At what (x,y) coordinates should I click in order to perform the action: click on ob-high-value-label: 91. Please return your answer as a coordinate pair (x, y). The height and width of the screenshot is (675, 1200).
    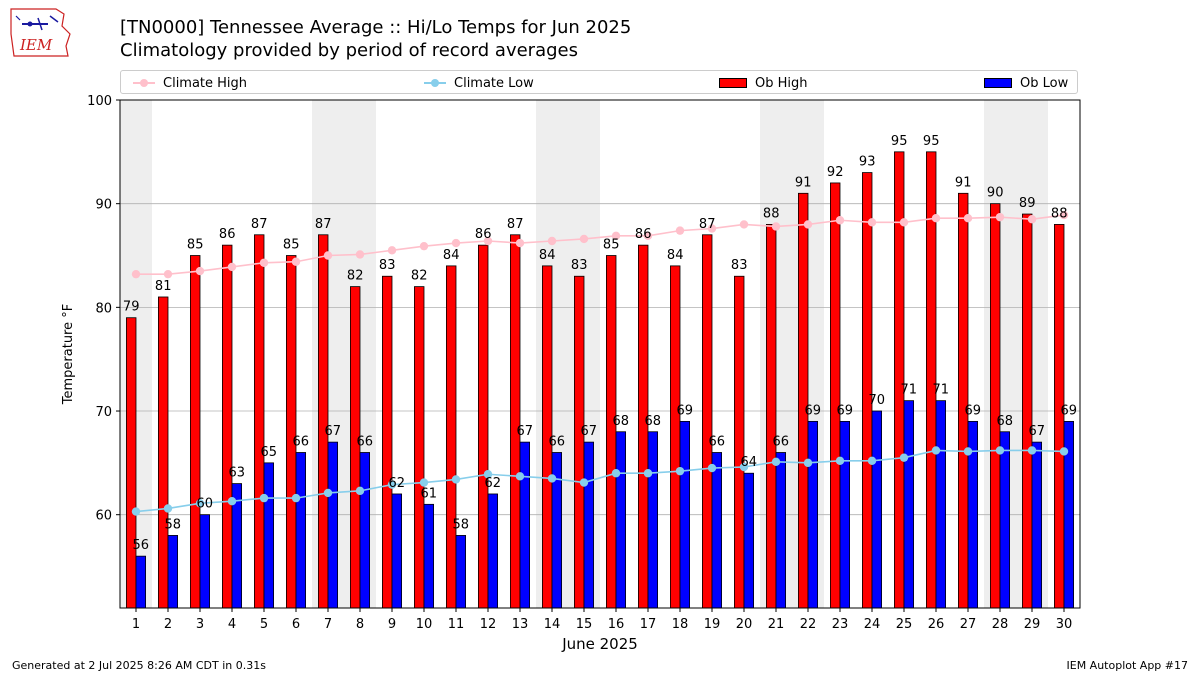
    Looking at the image, I should click on (803, 182).